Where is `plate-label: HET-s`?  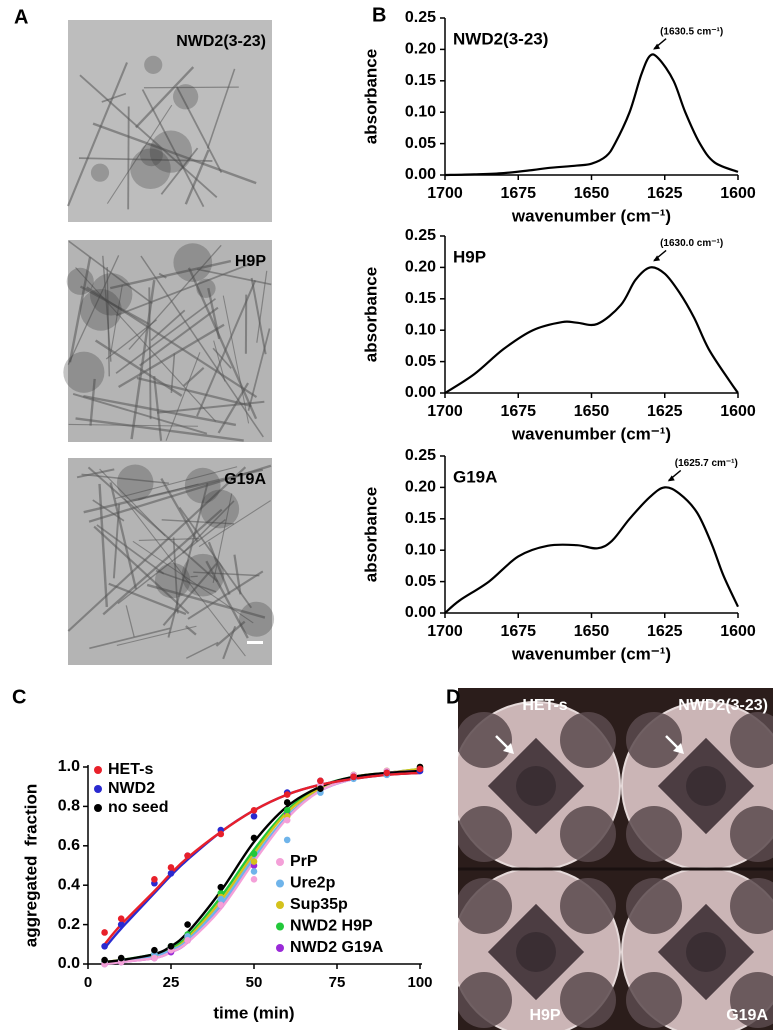 plate-label: HET-s is located at coordinates (544, 705).